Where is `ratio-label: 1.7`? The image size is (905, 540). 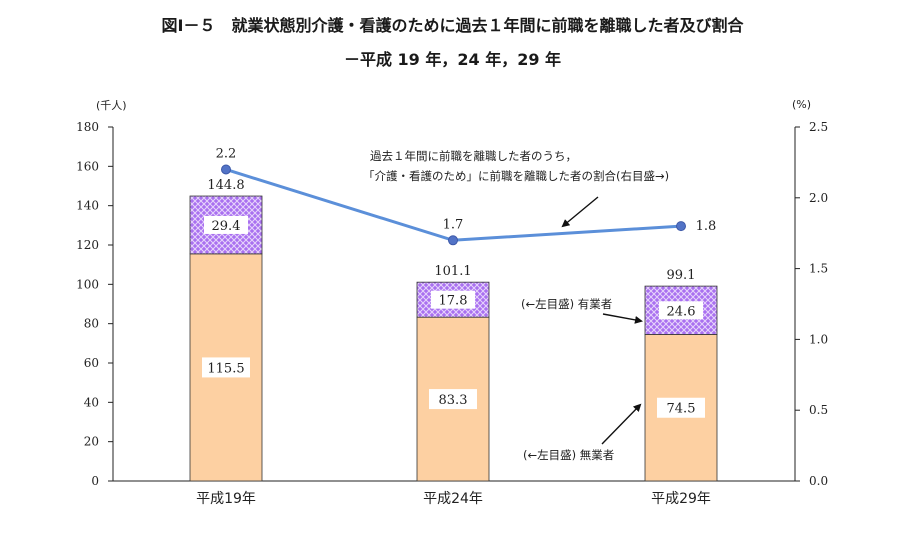 ratio-label: 1.7 is located at coordinates (453, 224).